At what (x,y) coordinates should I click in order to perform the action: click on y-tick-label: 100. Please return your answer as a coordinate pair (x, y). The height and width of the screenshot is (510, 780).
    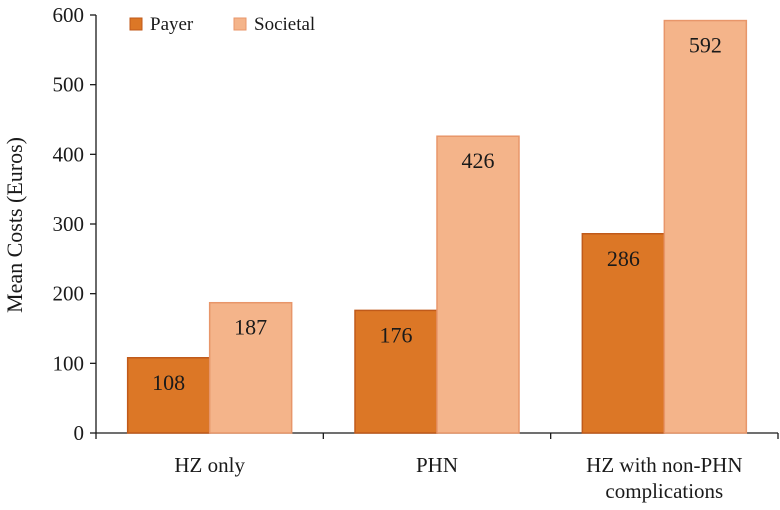
    Looking at the image, I should click on (69, 363).